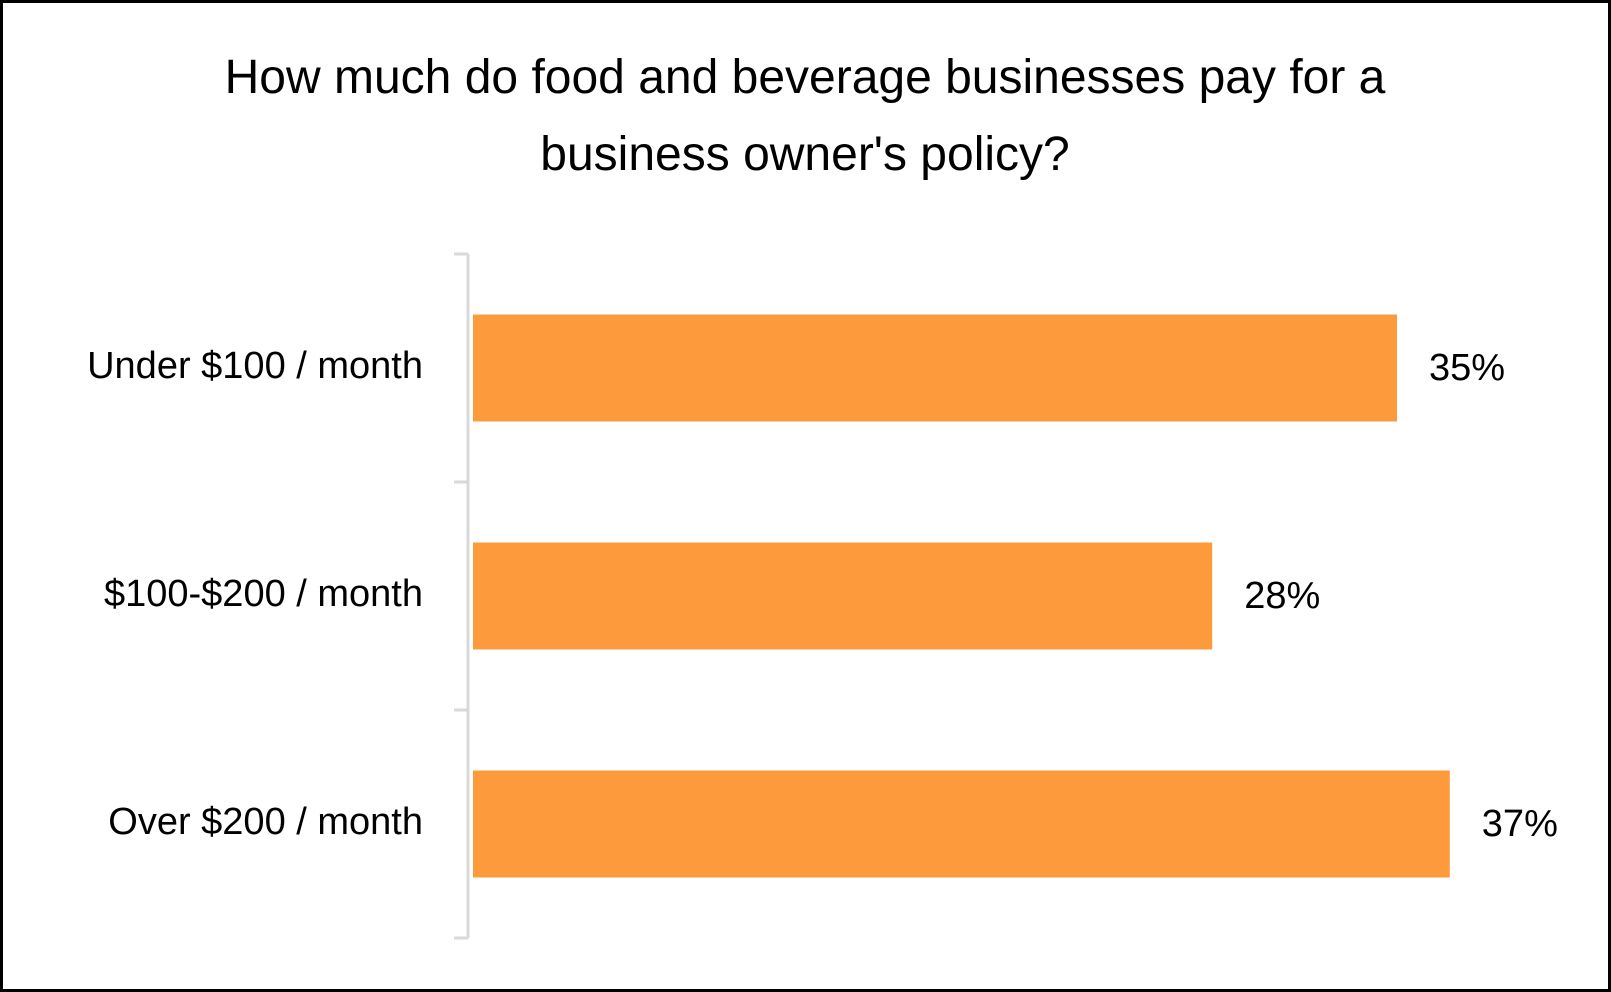 The width and height of the screenshot is (1611, 992). What do you see at coordinates (1520, 824) in the screenshot?
I see `value-label: 37%` at bounding box center [1520, 824].